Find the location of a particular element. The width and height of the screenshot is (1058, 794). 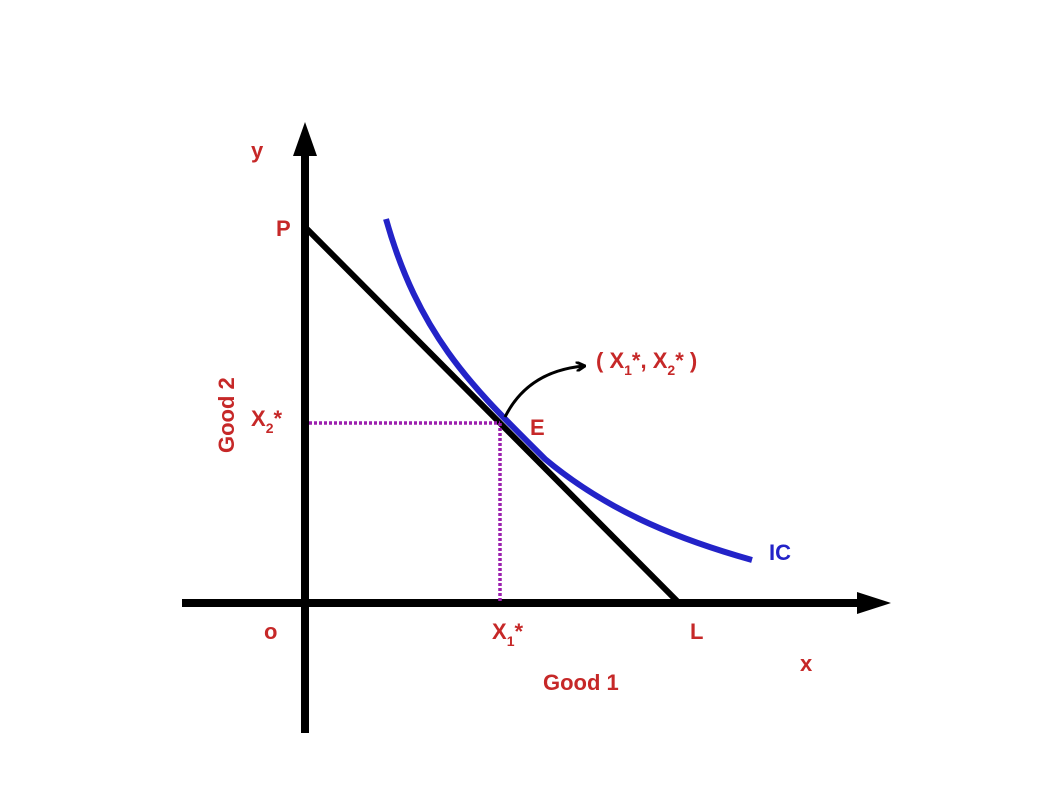

x-axis-label: x is located at coordinates (806, 663).